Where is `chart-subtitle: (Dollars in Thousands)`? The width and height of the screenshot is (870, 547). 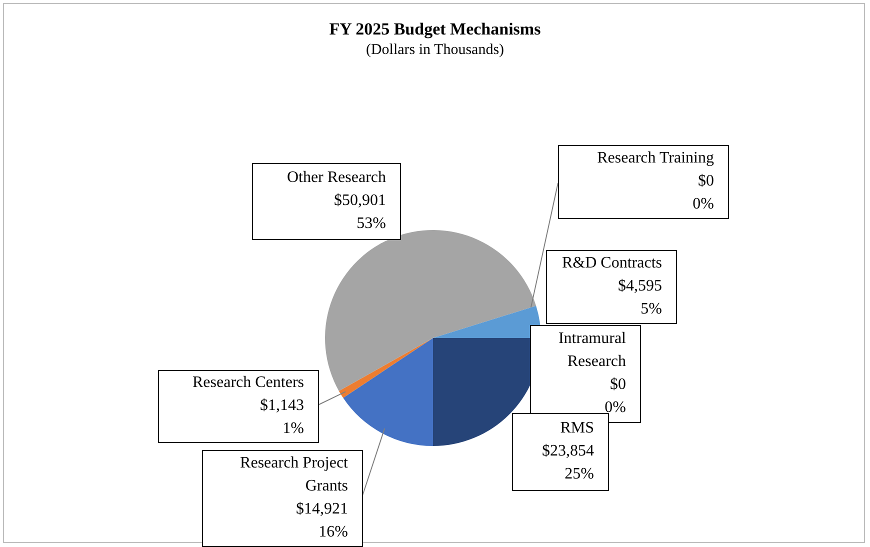 chart-subtitle: (Dollars in Thousands) is located at coordinates (435, 50).